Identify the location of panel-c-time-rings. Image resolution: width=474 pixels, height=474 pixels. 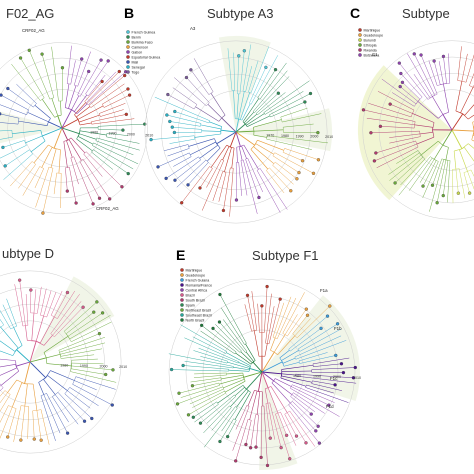
(415, 130).